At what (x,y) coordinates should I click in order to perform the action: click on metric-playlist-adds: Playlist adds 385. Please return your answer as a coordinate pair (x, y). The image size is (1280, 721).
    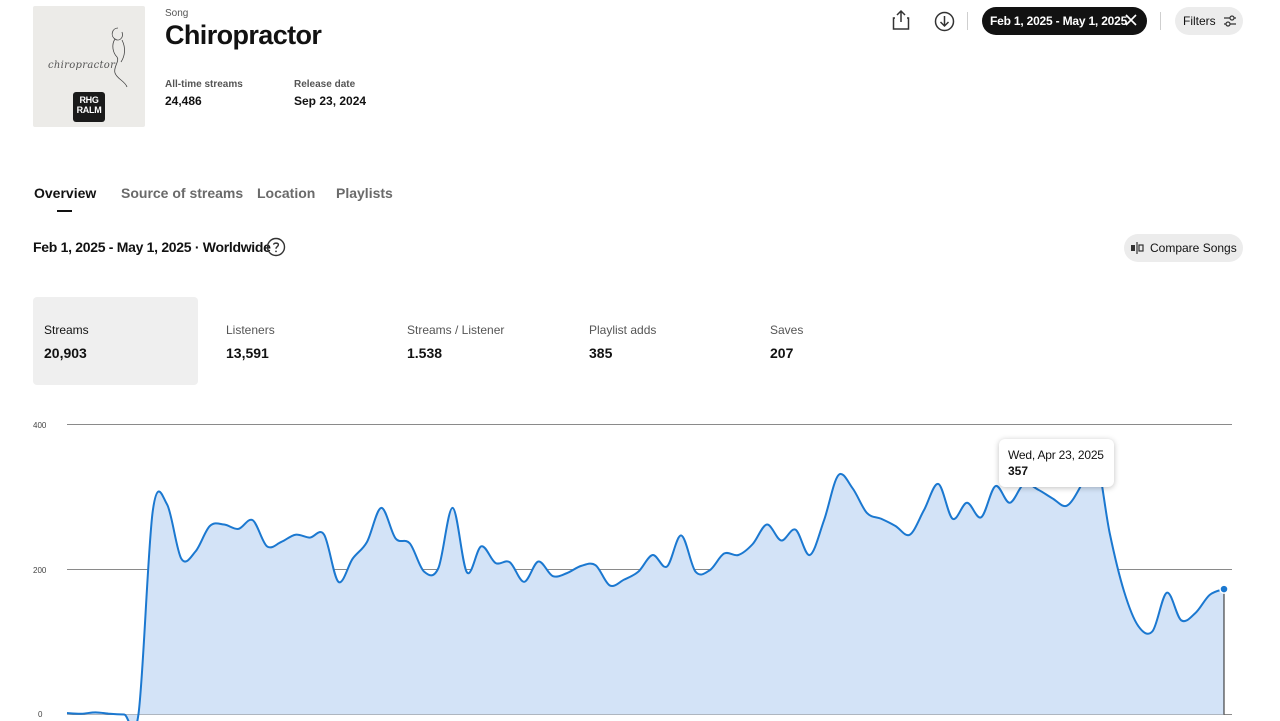
    Looking at the image, I should click on (660, 341).